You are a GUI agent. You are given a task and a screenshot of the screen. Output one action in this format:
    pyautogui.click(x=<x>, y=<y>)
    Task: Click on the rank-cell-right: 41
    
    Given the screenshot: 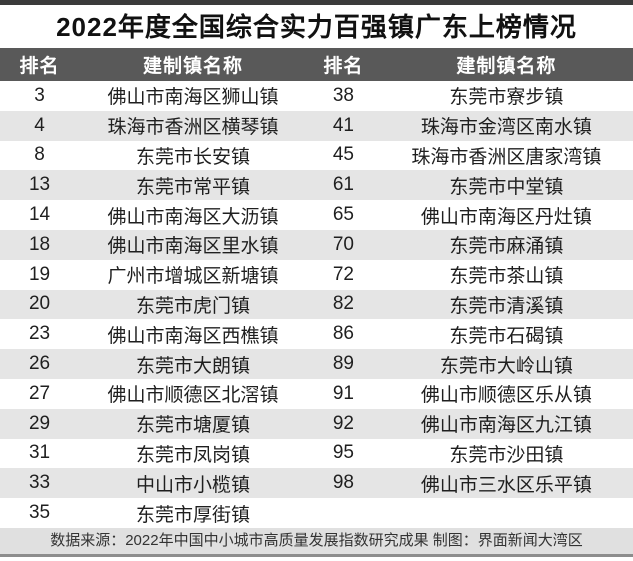 What is the action you would take?
    pyautogui.click(x=343, y=125)
    